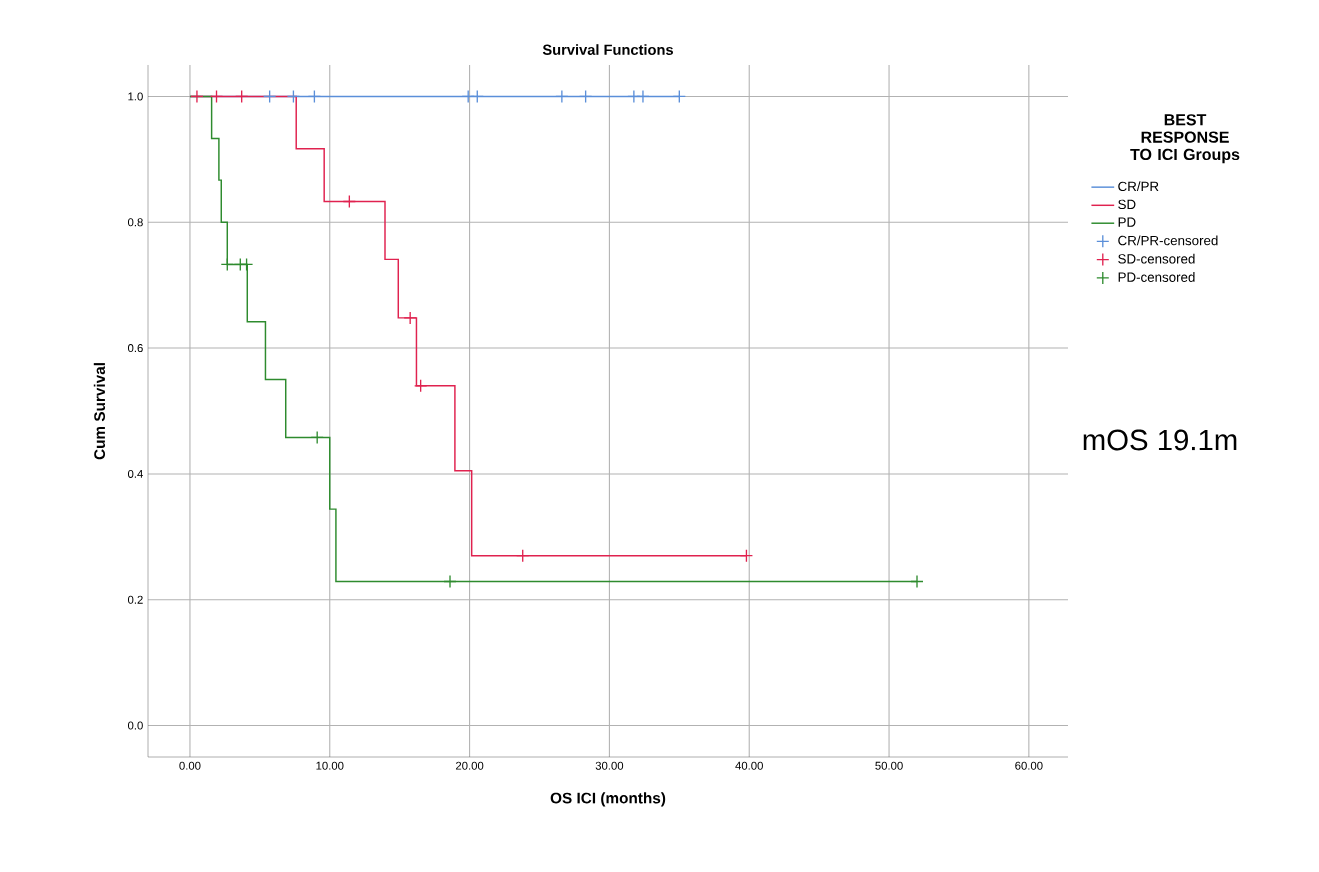 Image resolution: width=1319 pixels, height=872 pixels. I want to click on chart-title: Survival Functions, so click(607, 49).